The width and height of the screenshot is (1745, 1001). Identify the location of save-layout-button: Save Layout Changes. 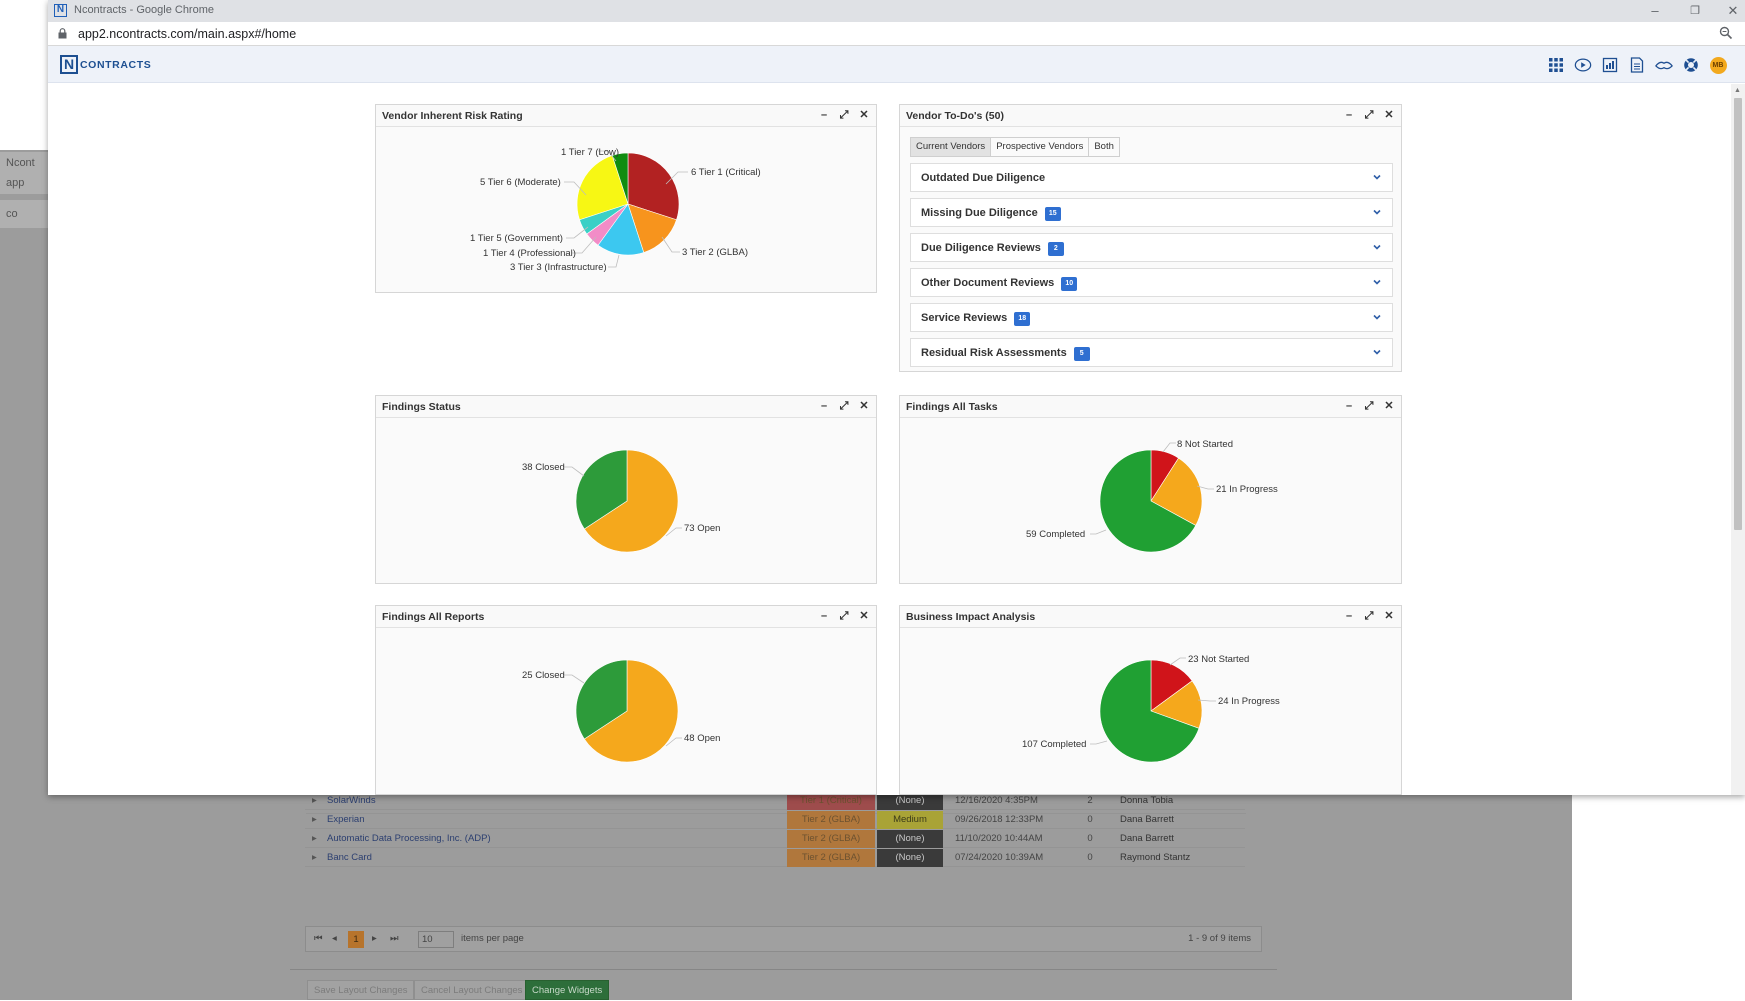
(361, 990).